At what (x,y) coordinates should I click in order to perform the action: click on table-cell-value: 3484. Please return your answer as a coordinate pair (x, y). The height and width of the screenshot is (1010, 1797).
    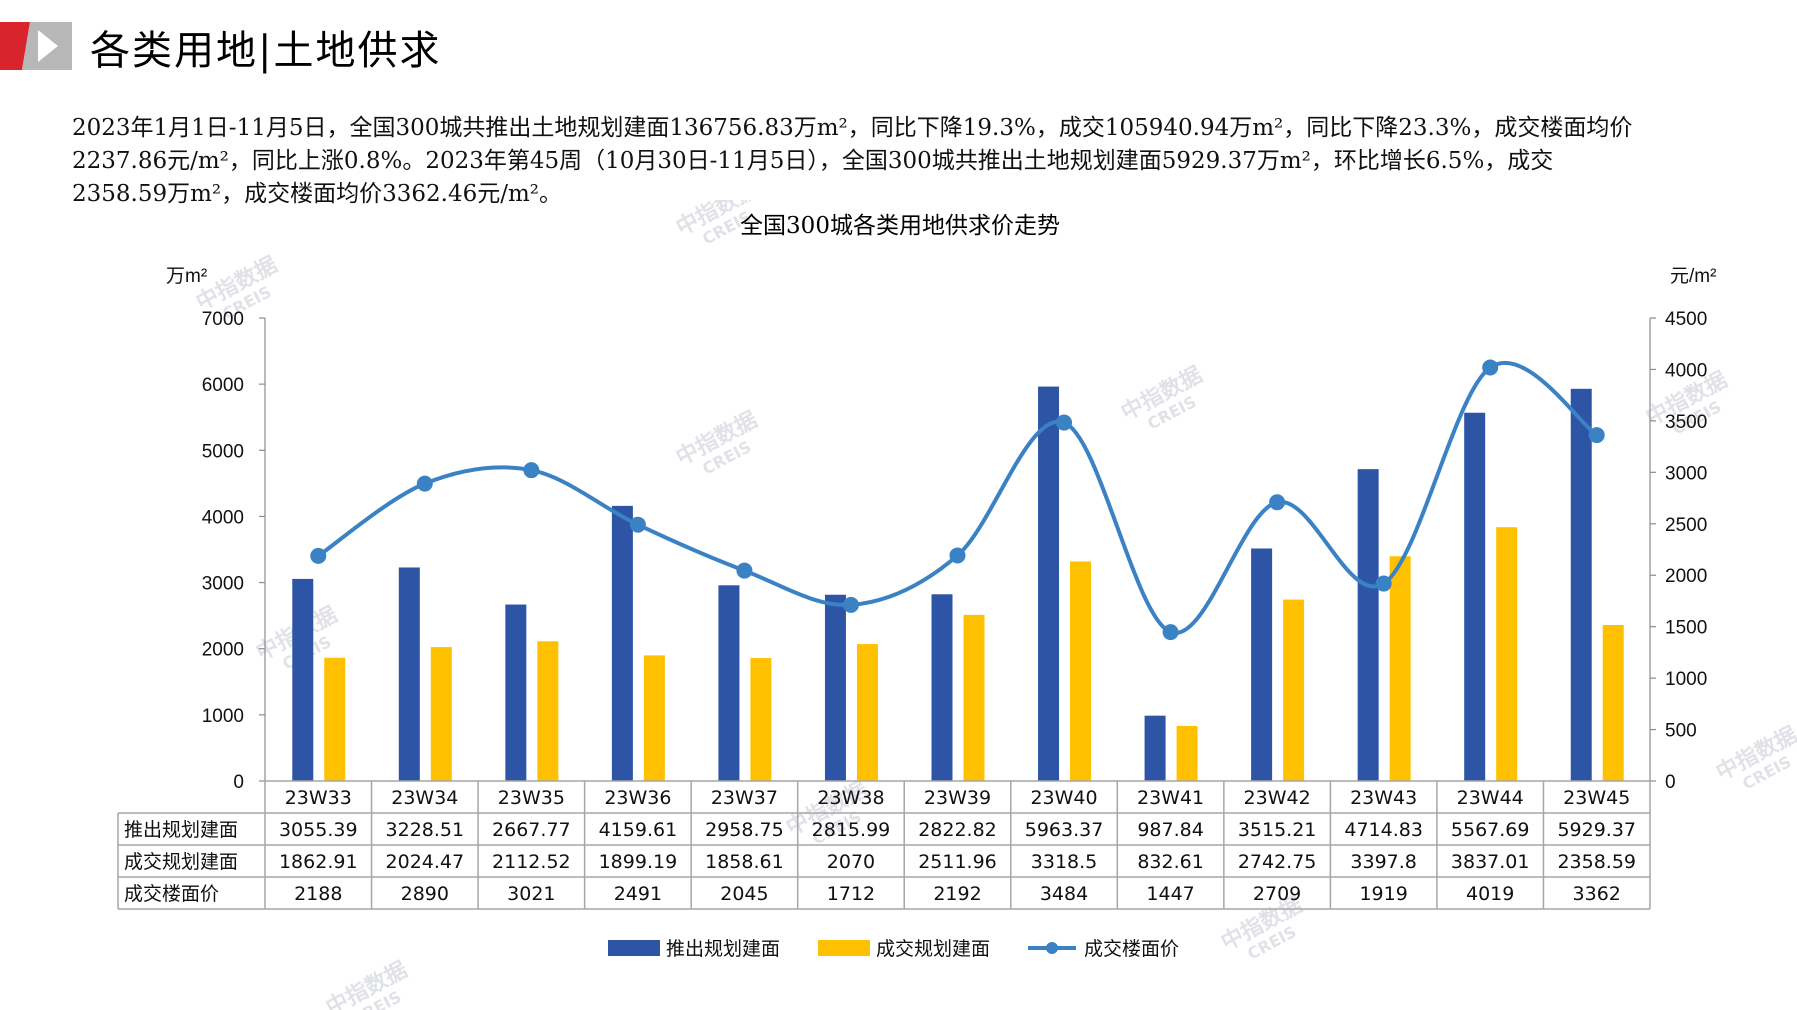
    Looking at the image, I should click on (1064, 894).